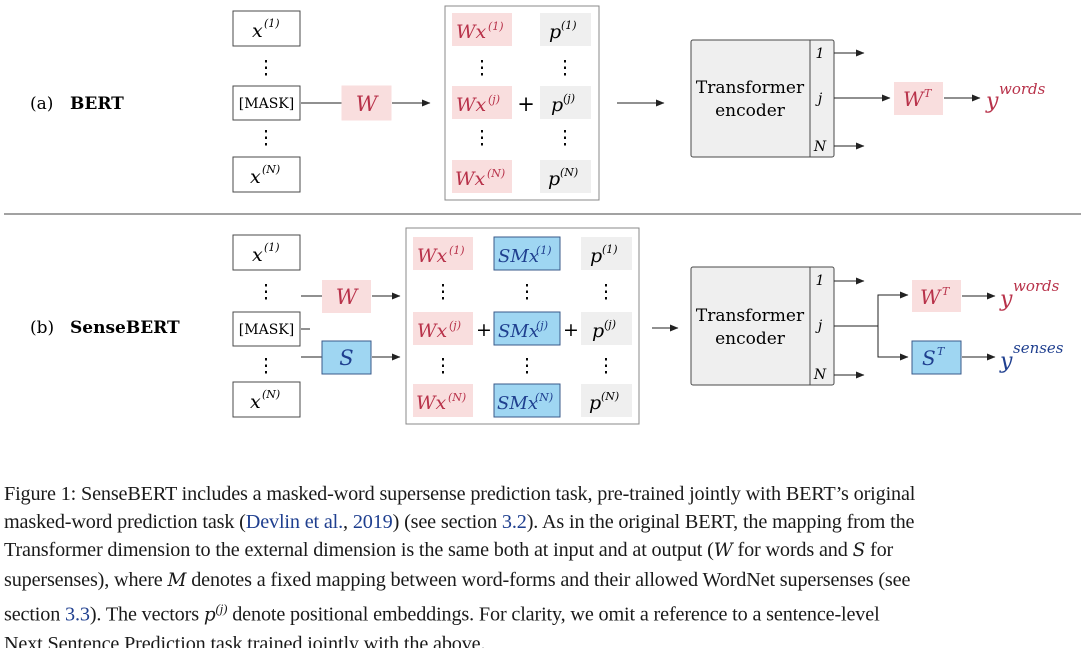  I want to click on panel-b-smxn-base: SMx, so click(517, 403).